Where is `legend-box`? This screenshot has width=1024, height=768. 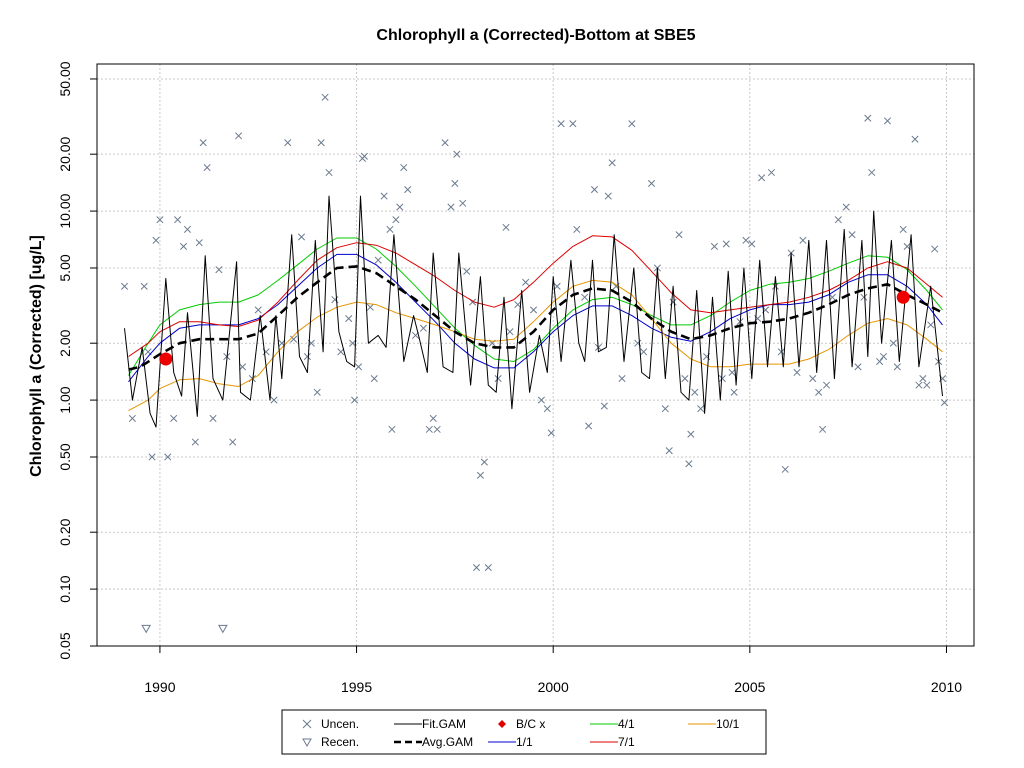
legend-box is located at coordinates (524, 732).